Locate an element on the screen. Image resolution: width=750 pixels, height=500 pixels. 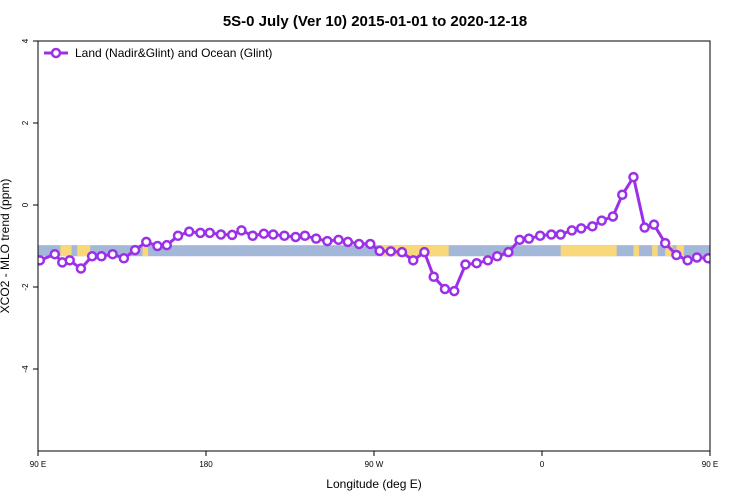
ocean-band is located at coordinates (374, 251).